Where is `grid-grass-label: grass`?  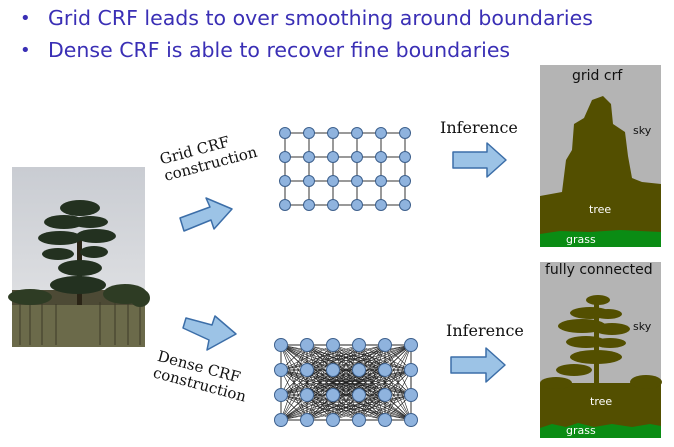 grid-grass-label: grass is located at coordinates (581, 239).